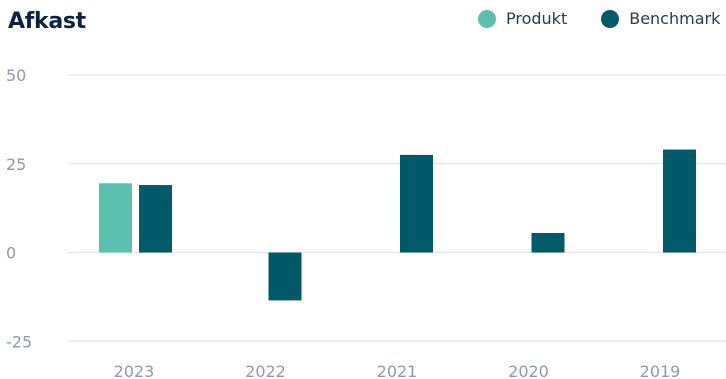 This screenshot has width=726, height=379. I want to click on y-tick-label: 50, so click(16, 75).